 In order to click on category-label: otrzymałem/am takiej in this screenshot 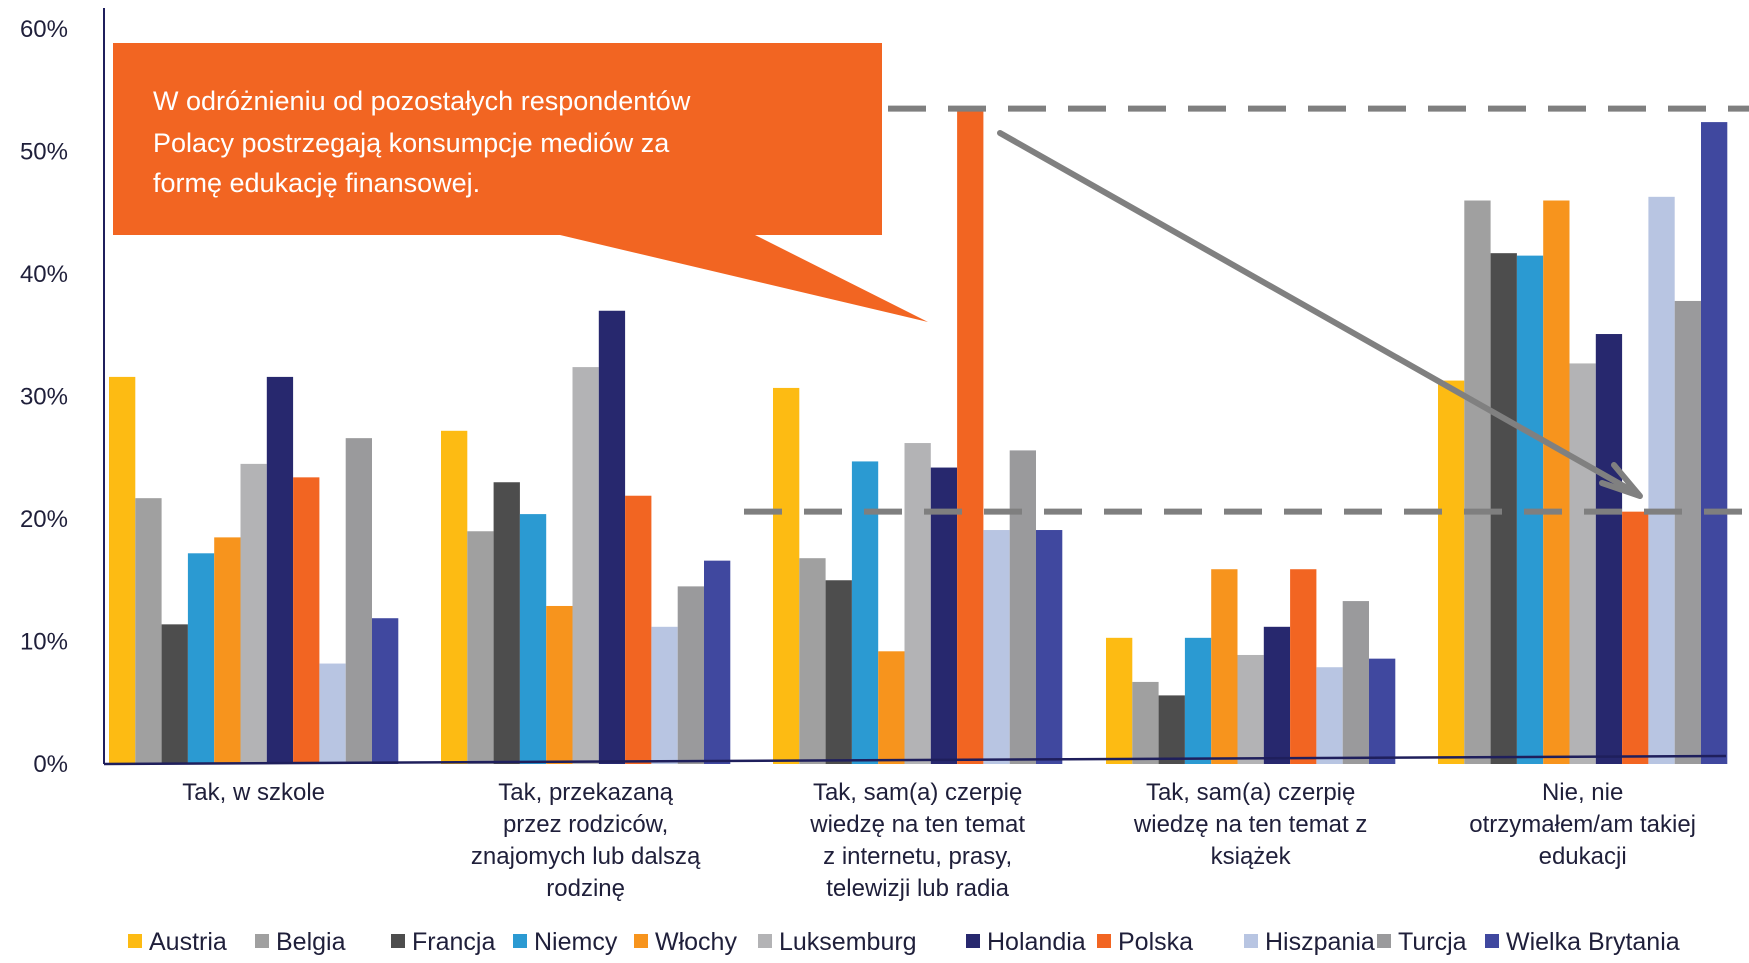, I will do `click(1582, 824)`.